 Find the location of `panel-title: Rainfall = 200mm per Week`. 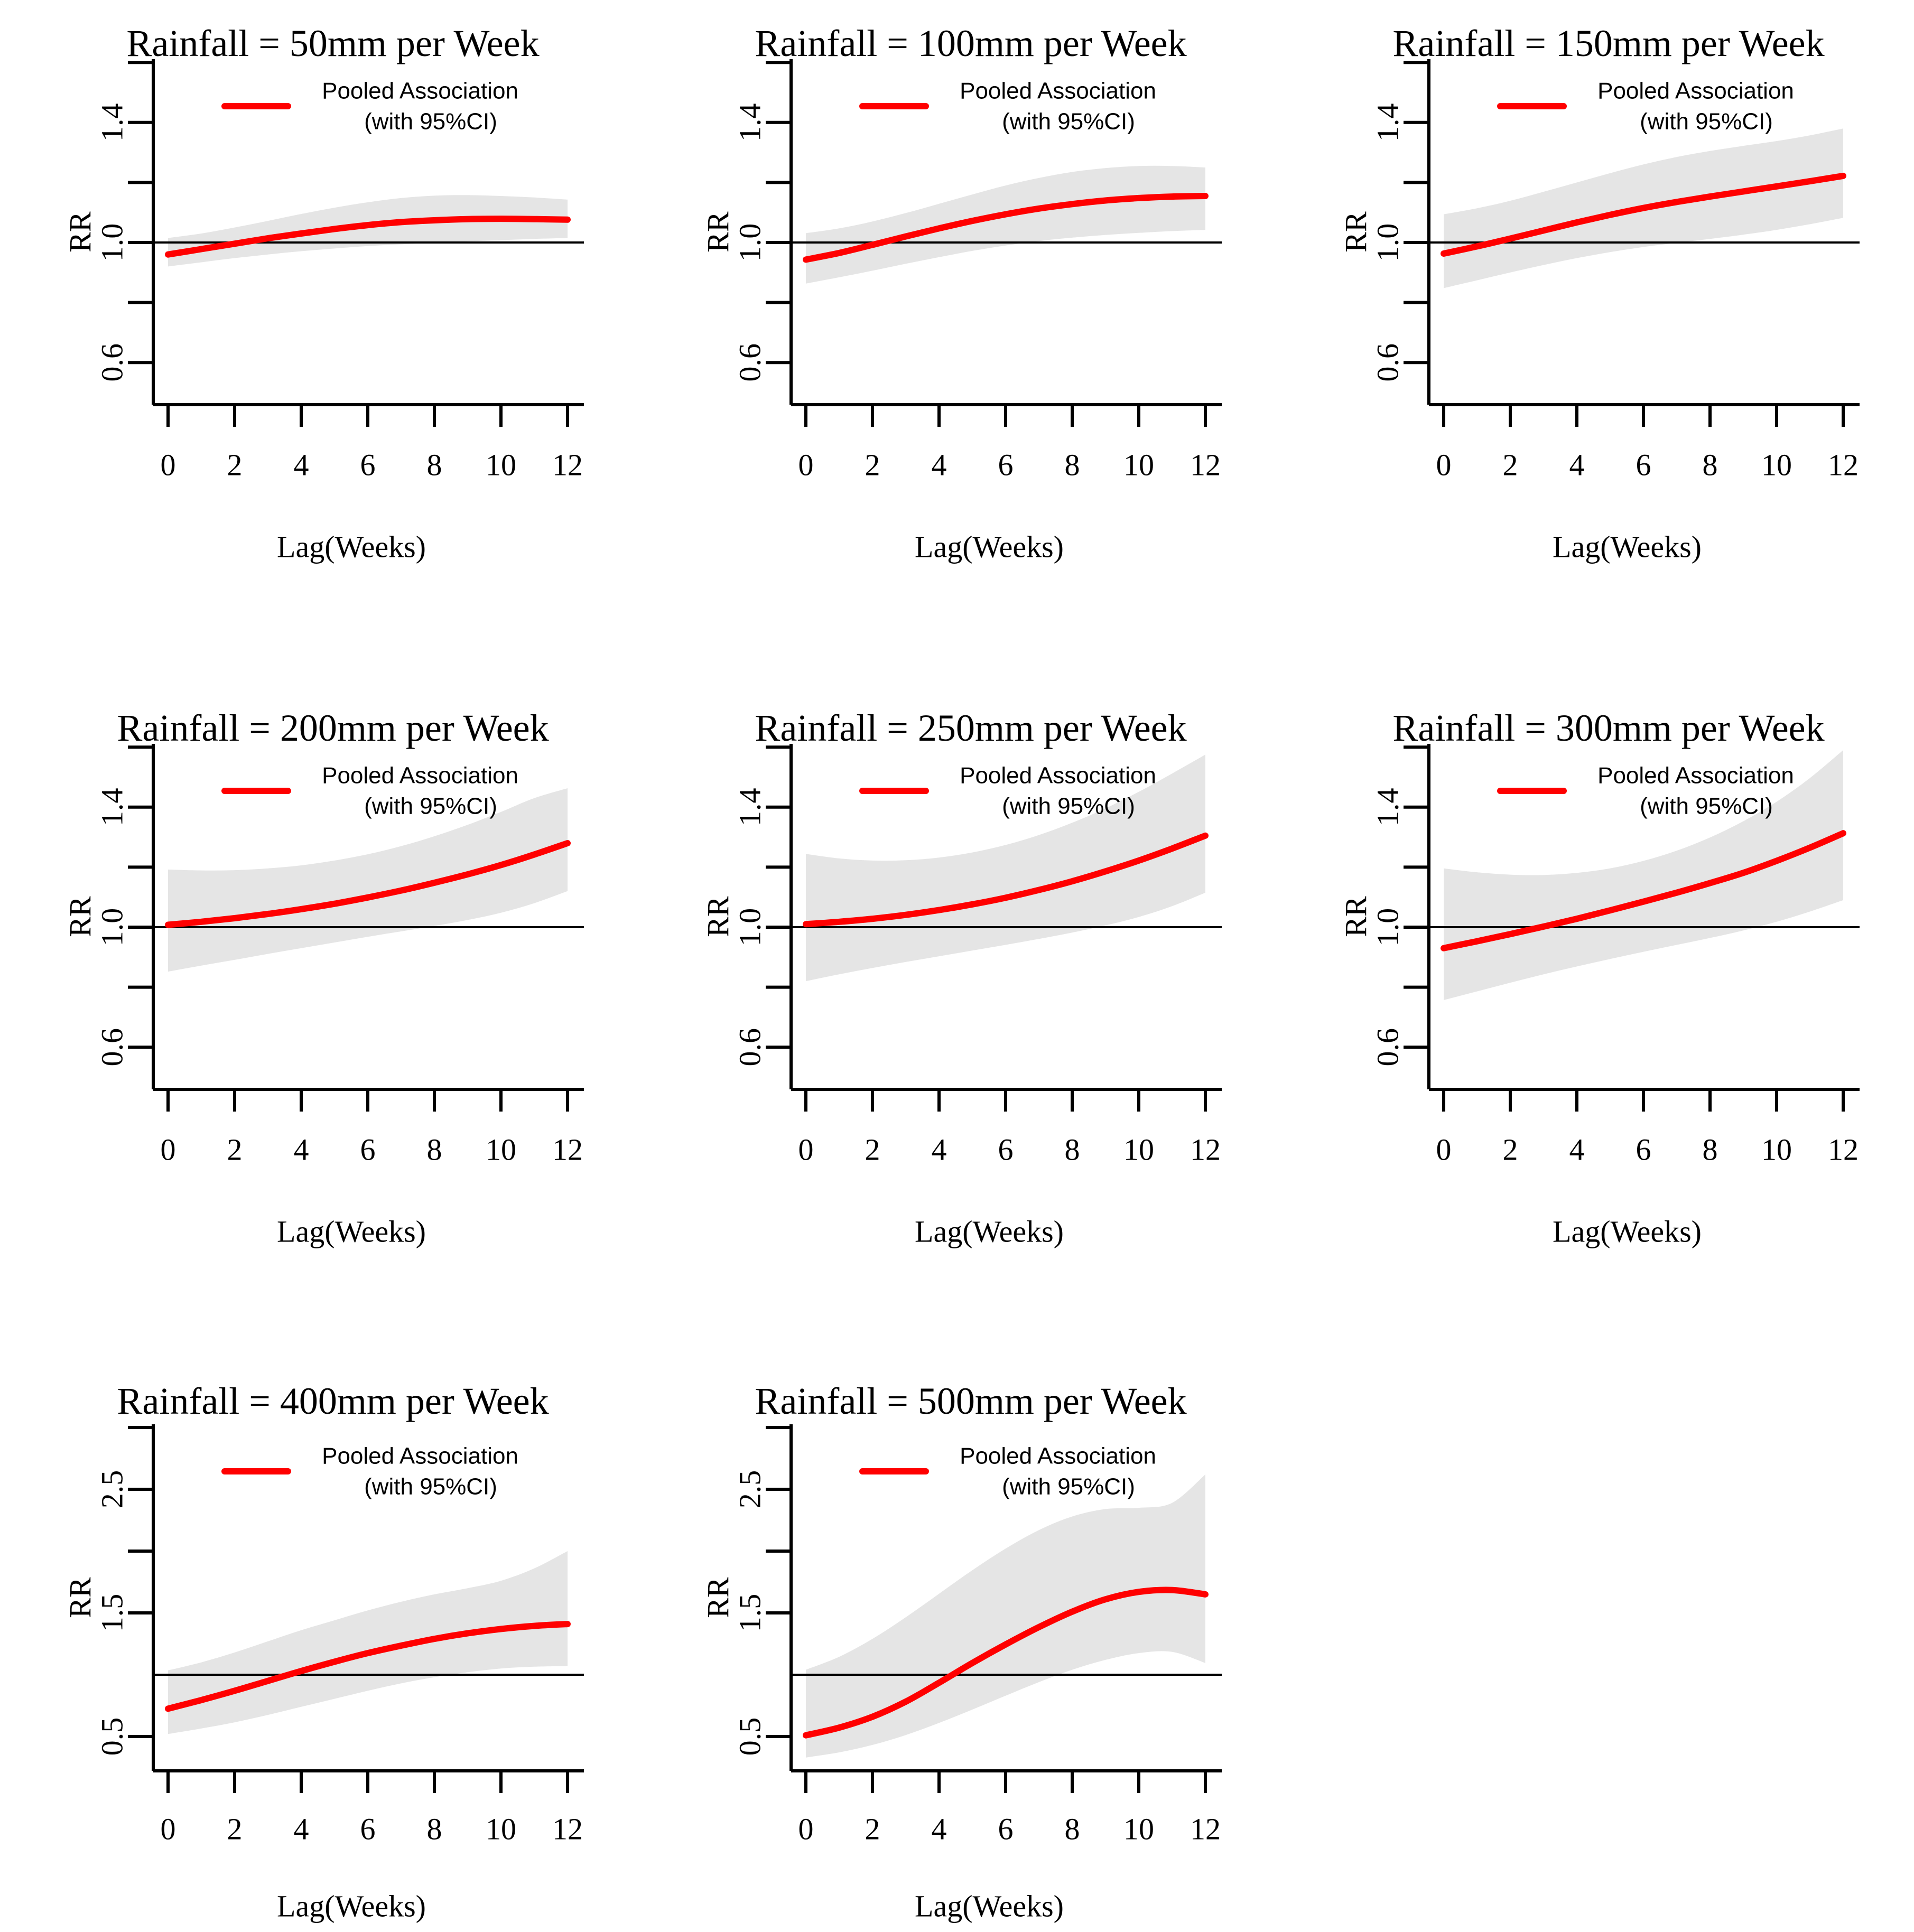

panel-title: Rainfall = 200mm per Week is located at coordinates (333, 728).